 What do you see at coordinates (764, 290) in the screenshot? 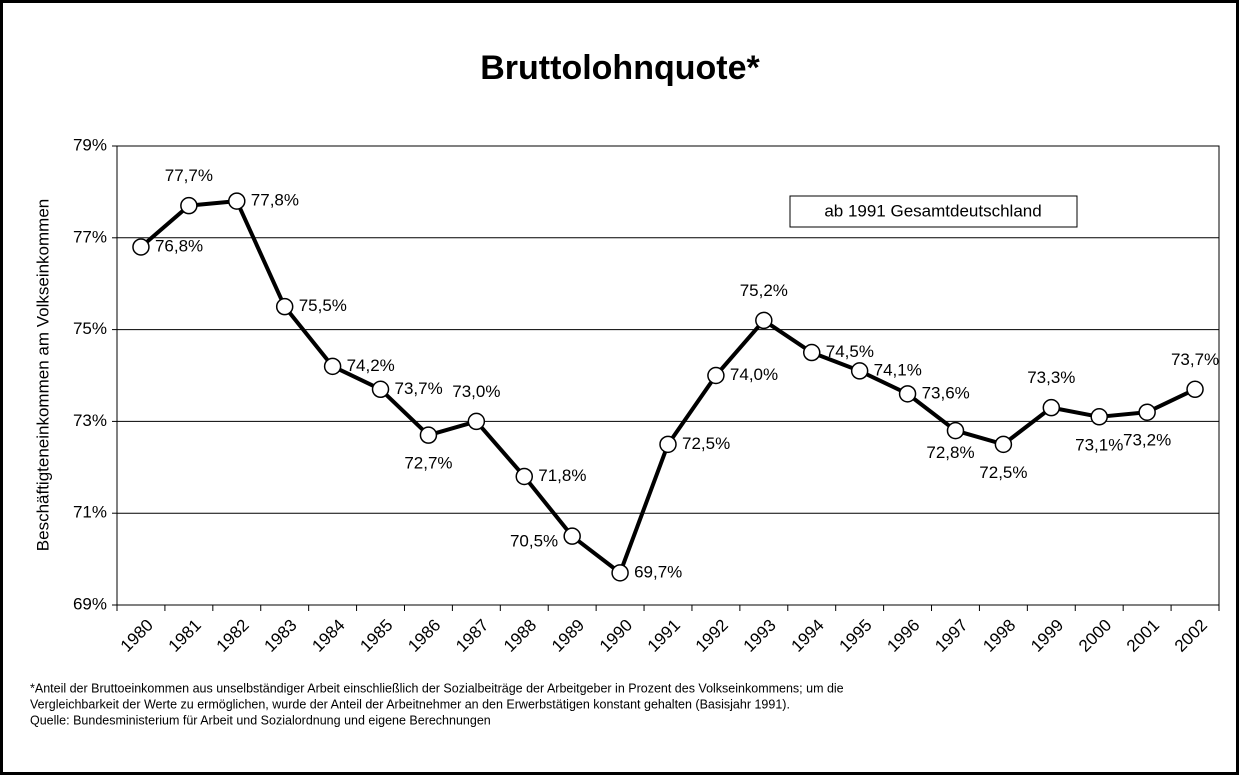
I see `data-label: 75,2%` at bounding box center [764, 290].